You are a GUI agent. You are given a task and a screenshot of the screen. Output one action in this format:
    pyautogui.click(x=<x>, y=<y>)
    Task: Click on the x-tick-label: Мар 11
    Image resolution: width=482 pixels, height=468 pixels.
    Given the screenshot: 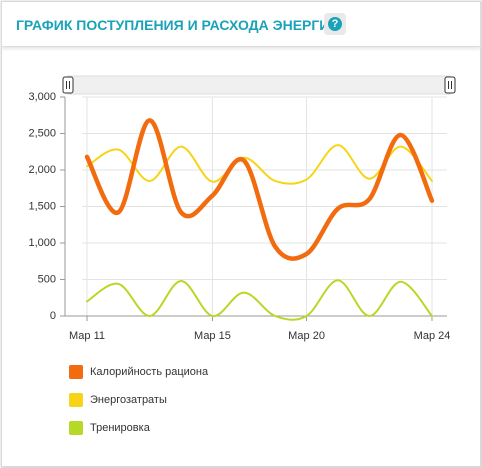 What is the action you would take?
    pyautogui.click(x=87, y=336)
    